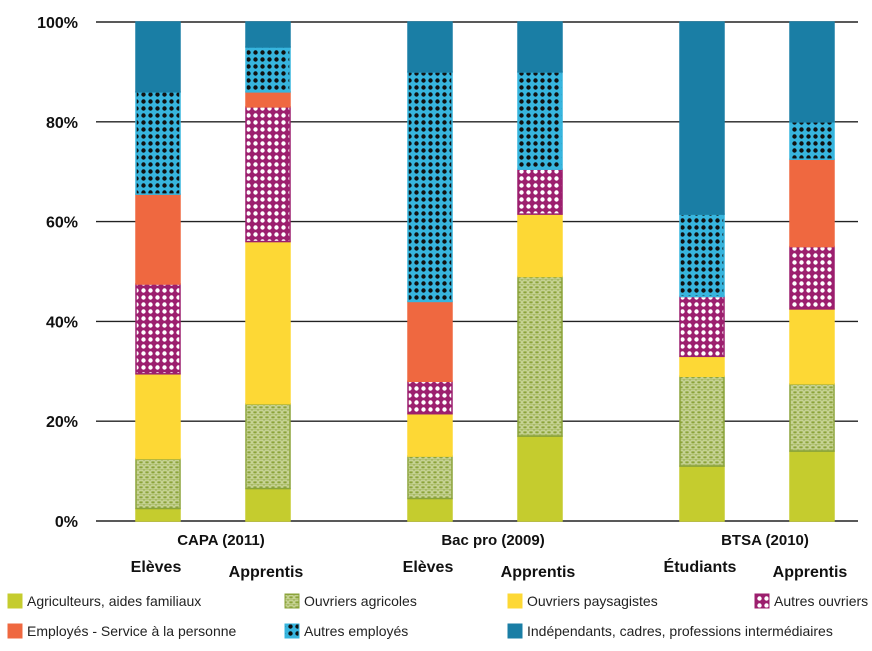 This screenshot has height=651, width=872. Describe the element at coordinates (360, 601) in the screenshot. I see `legend-label: Ouvriers agricoles` at that location.